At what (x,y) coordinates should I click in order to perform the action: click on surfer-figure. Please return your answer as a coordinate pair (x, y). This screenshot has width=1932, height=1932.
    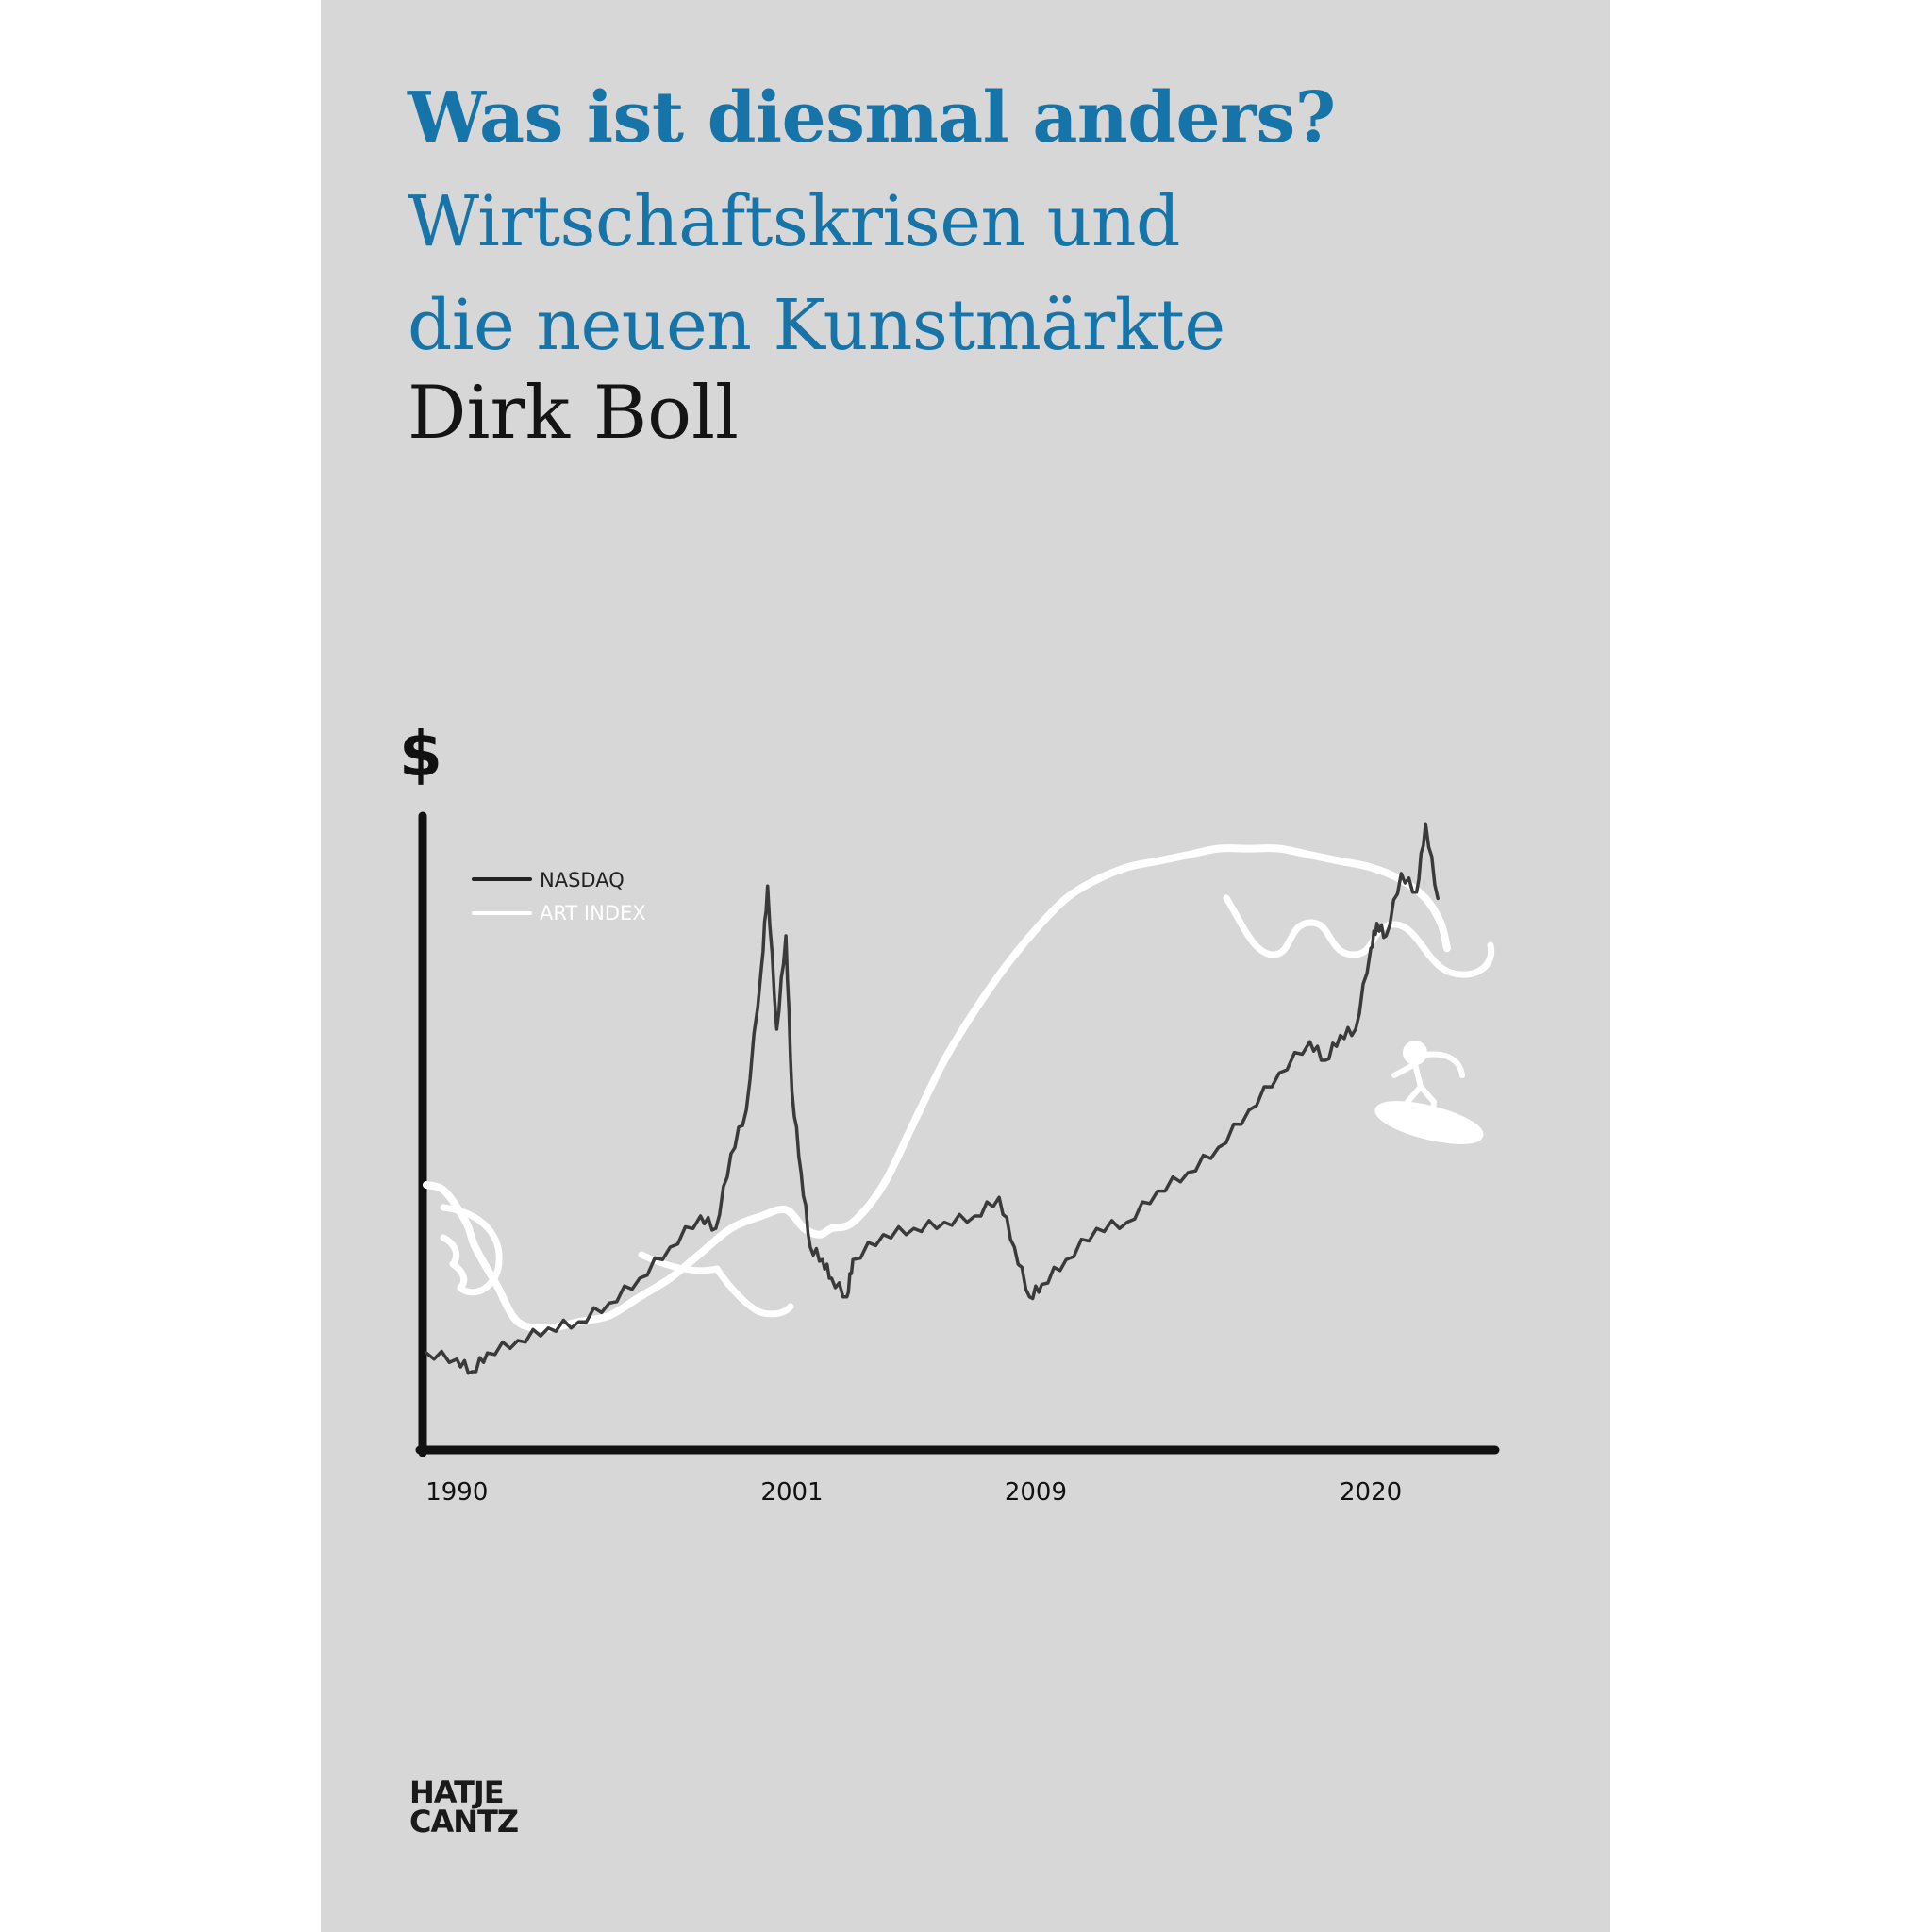
    Looking at the image, I should click on (1429, 1092).